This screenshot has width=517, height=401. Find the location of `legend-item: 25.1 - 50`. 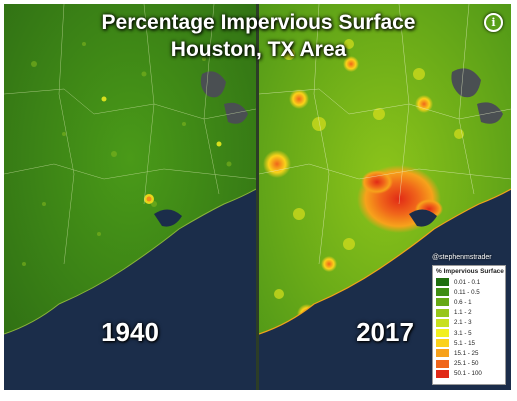

legend-item: 25.1 - 50 is located at coordinates (469, 364).